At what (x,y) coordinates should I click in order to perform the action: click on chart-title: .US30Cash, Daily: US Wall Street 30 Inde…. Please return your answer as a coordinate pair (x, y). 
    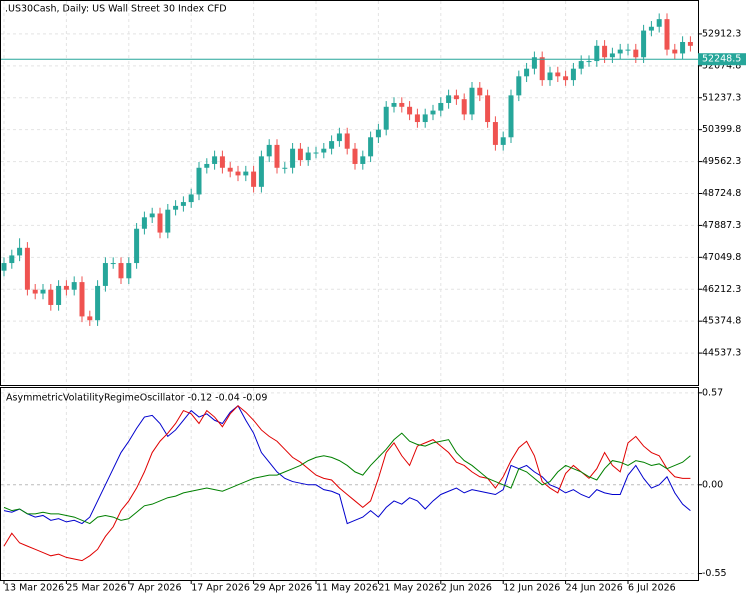
    Looking at the image, I should click on (116, 9).